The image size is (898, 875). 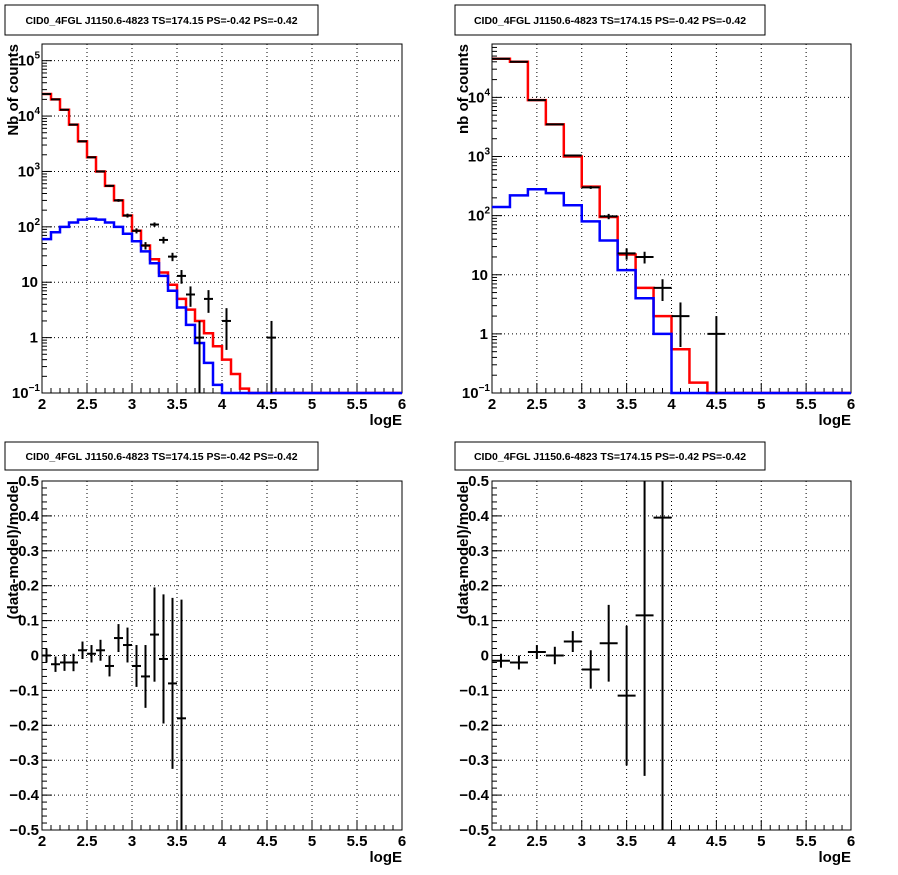 I want to click on y-axis-title: nb of counts, so click(x=463, y=89).